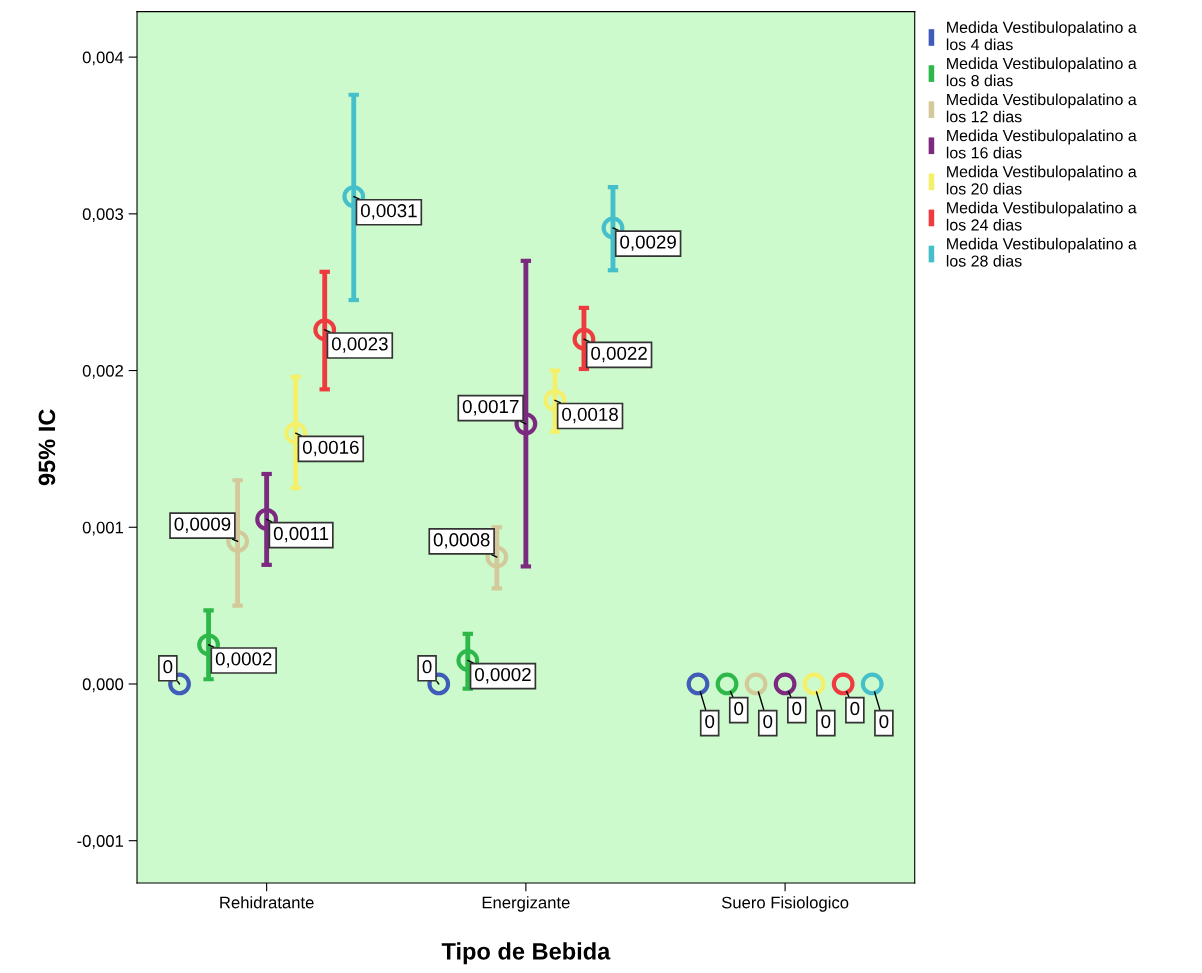 The height and width of the screenshot is (973, 1202). Describe the element at coordinates (590, 415) in the screenshot. I see `data-label: 0,0018` at that location.